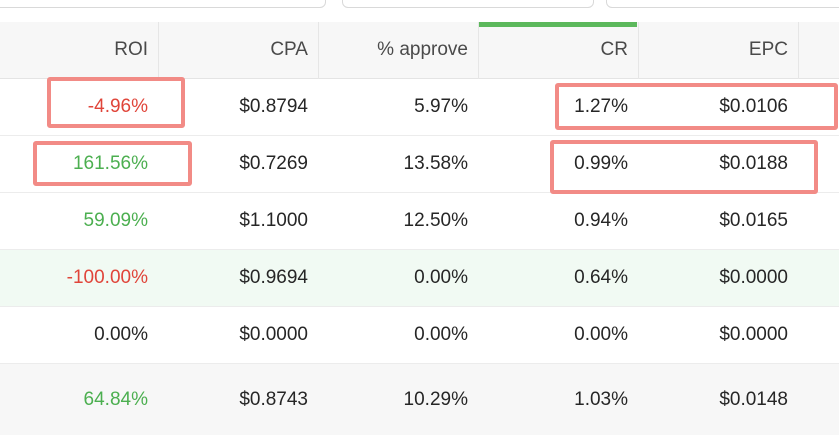 The height and width of the screenshot is (435, 839). Describe the element at coordinates (601, 277) in the screenshot. I see `cr-cell: 0.64%` at that location.